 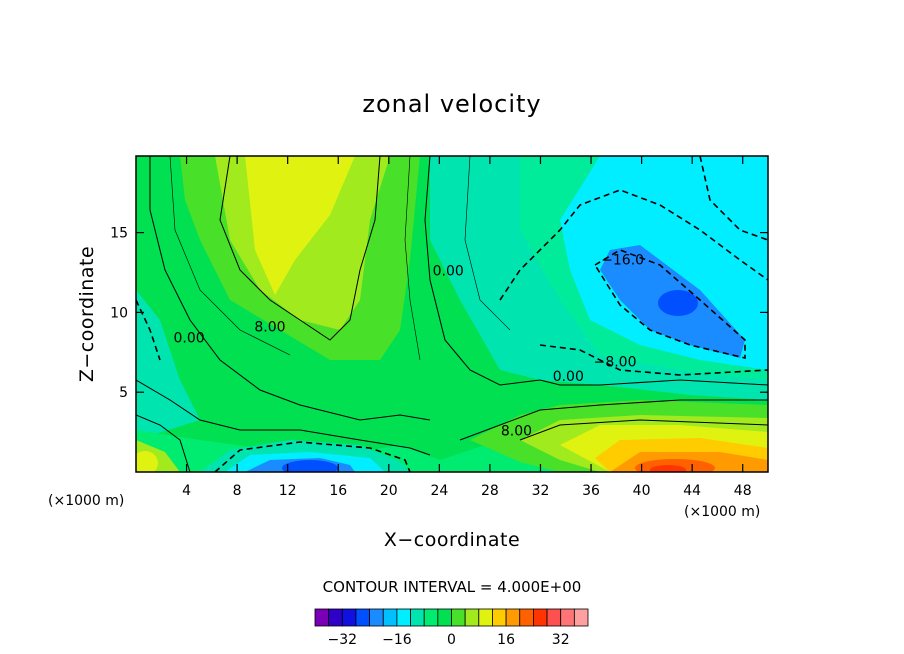 What do you see at coordinates (397, 640) in the screenshot?
I see `colorbar-tick-label: −16` at bounding box center [397, 640].